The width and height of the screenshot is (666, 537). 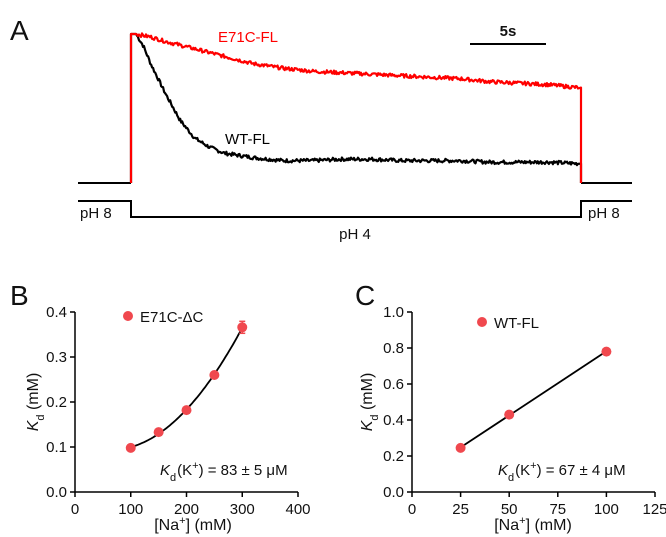 What do you see at coordinates (393, 348) in the screenshot?
I see `panel-c-y-tick-label: 0.8` at bounding box center [393, 348].